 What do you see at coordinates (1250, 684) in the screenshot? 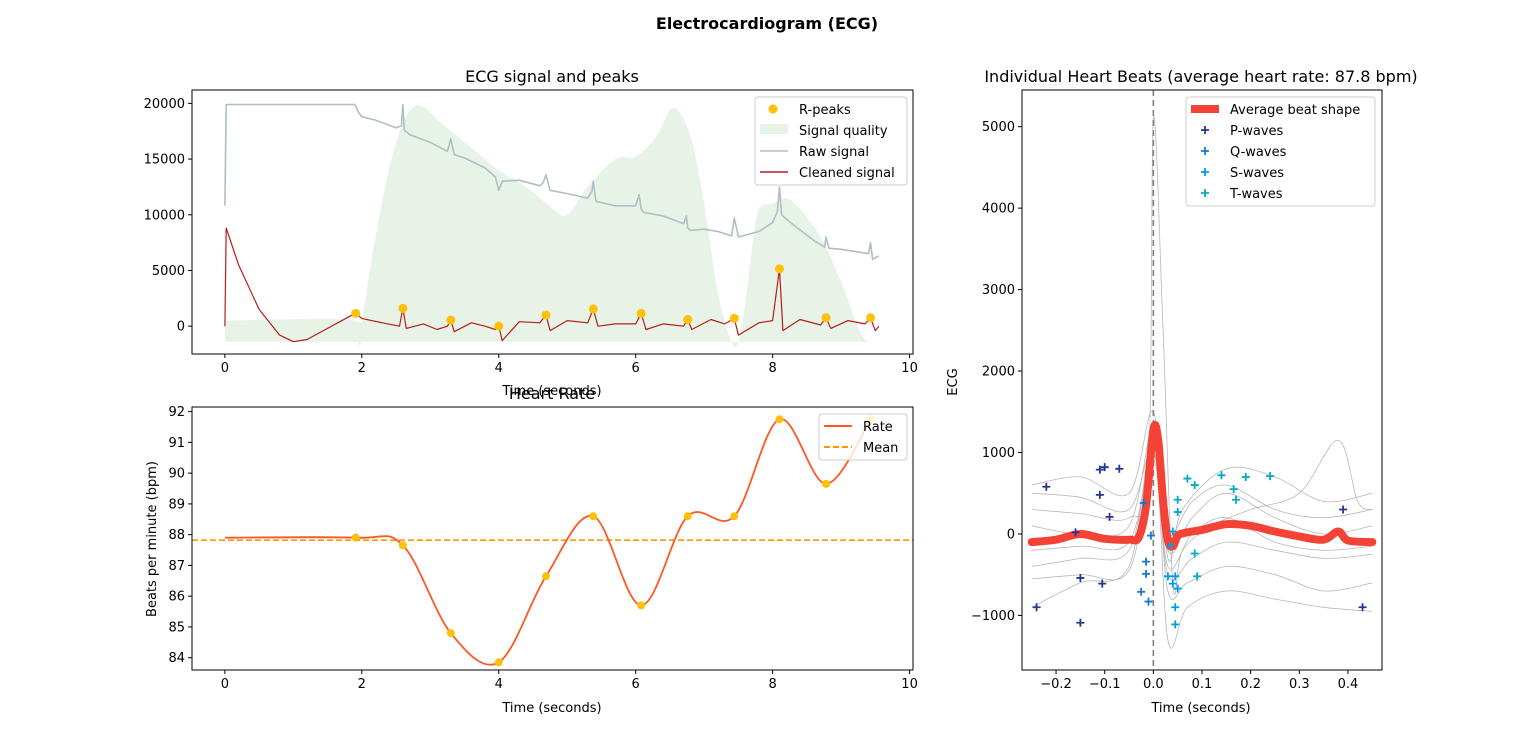
I see `heart-beats-x-tick-label: 0.2` at bounding box center [1250, 684].